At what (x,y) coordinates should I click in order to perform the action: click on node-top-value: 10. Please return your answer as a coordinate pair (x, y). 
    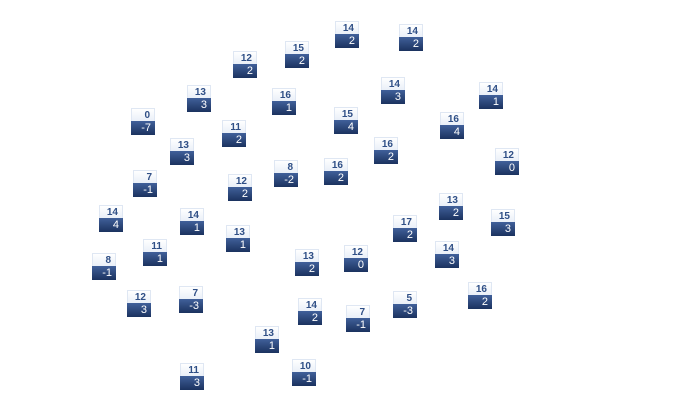
    Looking at the image, I should click on (304, 365).